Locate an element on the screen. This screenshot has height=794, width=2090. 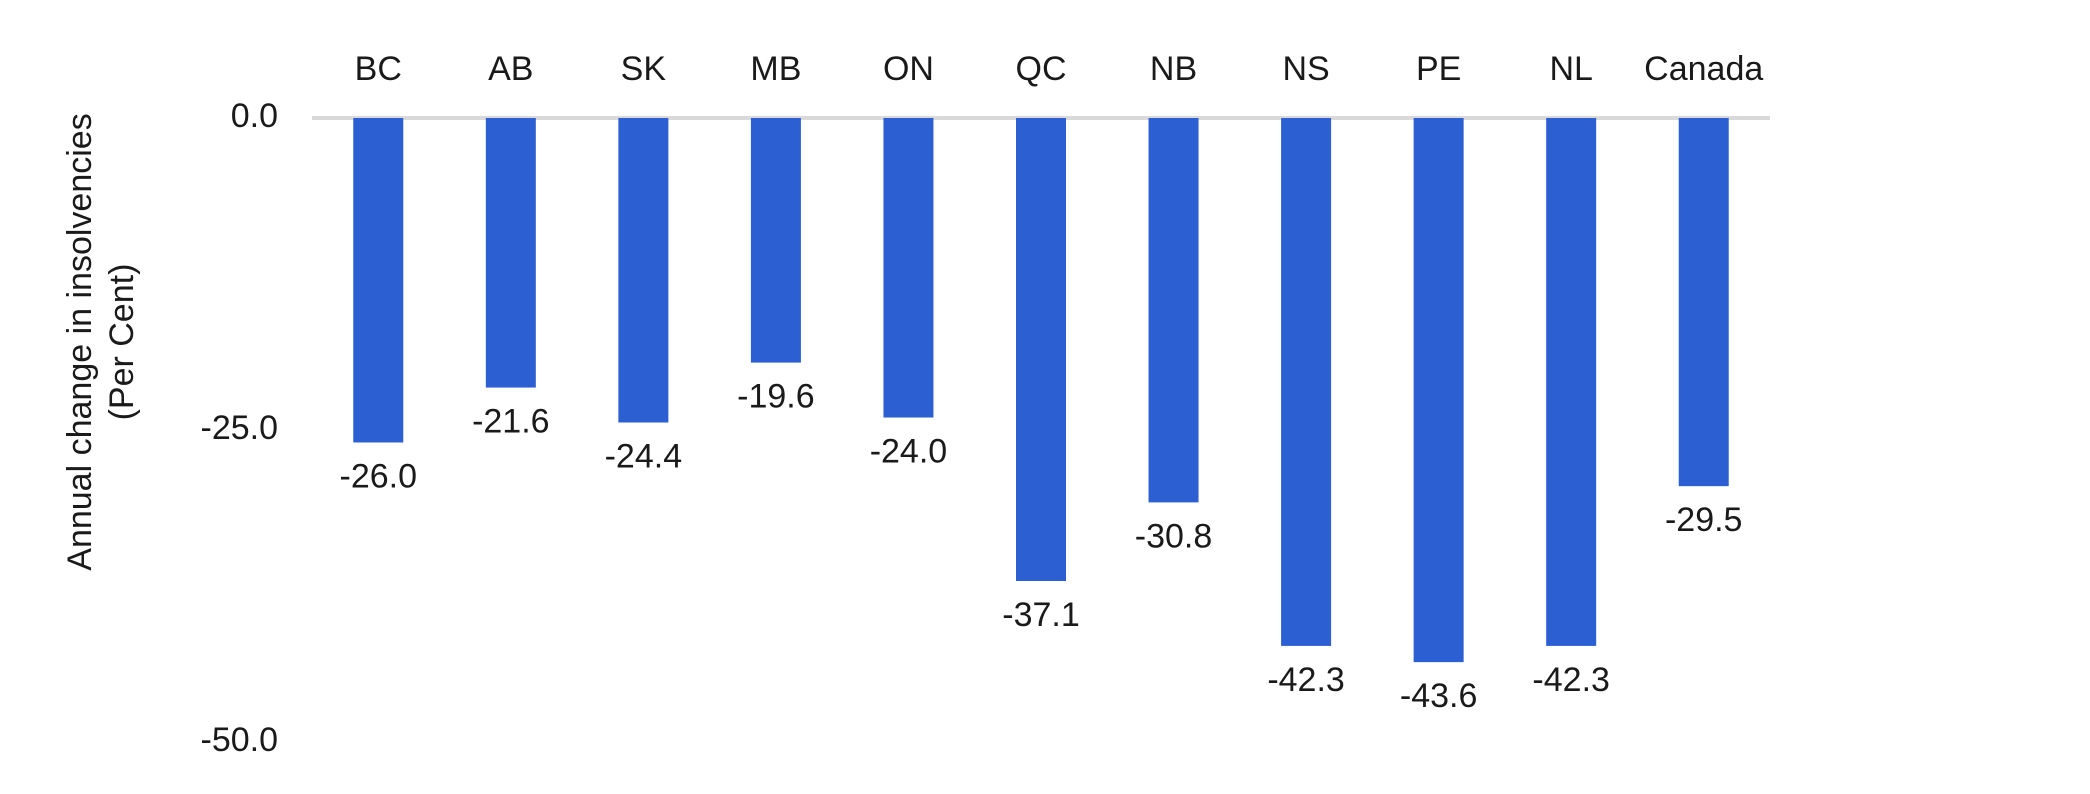
category-label: PE is located at coordinates (1438, 69).